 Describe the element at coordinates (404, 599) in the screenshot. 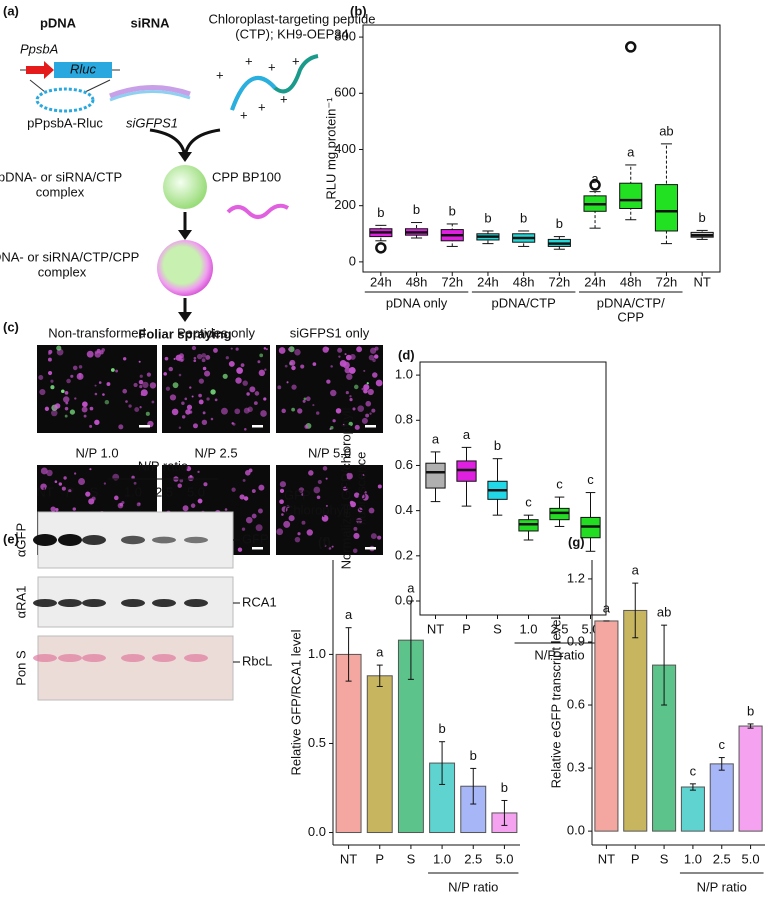

I see `y-tick-label: 0.0` at that location.